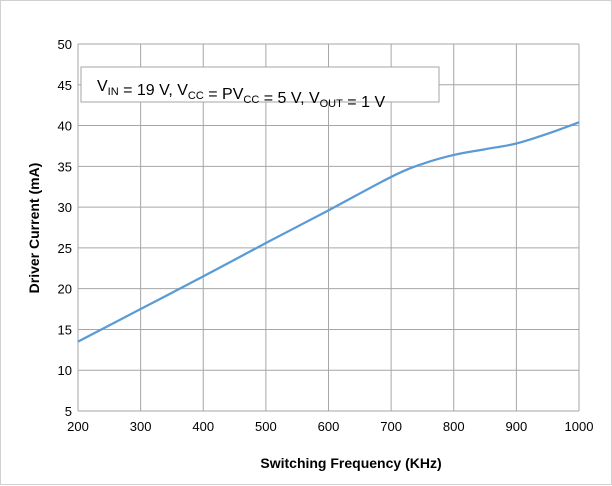 The image size is (612, 486). Describe the element at coordinates (579, 426) in the screenshot. I see `x-tick-label: 1000` at that location.